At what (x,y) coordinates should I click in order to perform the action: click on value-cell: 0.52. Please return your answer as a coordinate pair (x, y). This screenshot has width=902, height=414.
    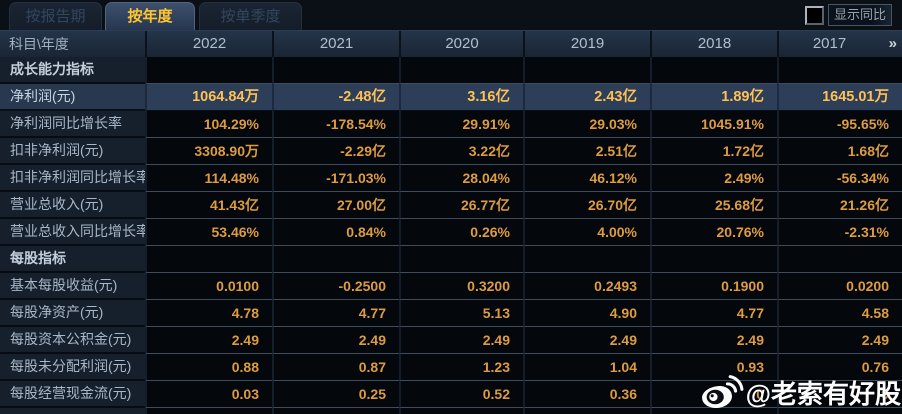
    Looking at the image, I should click on (461, 394).